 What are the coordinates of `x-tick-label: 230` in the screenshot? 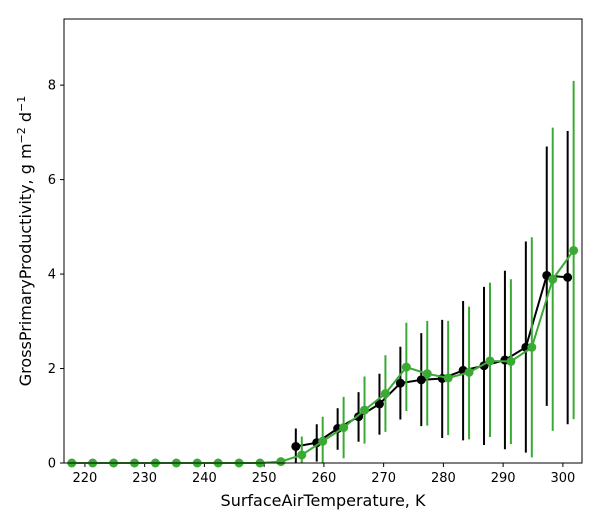 It's located at (144, 478).